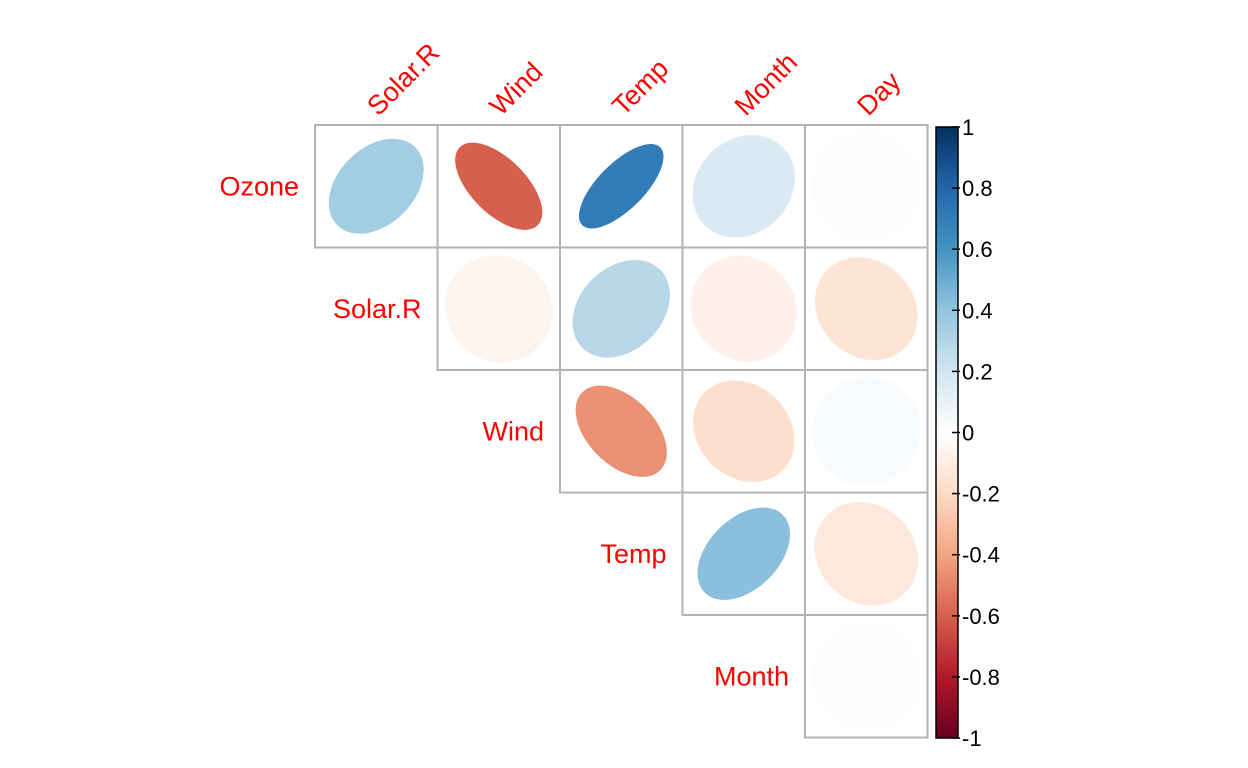 This screenshot has width=1248, height=768. What do you see at coordinates (977, 371) in the screenshot?
I see `colorbar-tick-label: 0.2` at bounding box center [977, 371].